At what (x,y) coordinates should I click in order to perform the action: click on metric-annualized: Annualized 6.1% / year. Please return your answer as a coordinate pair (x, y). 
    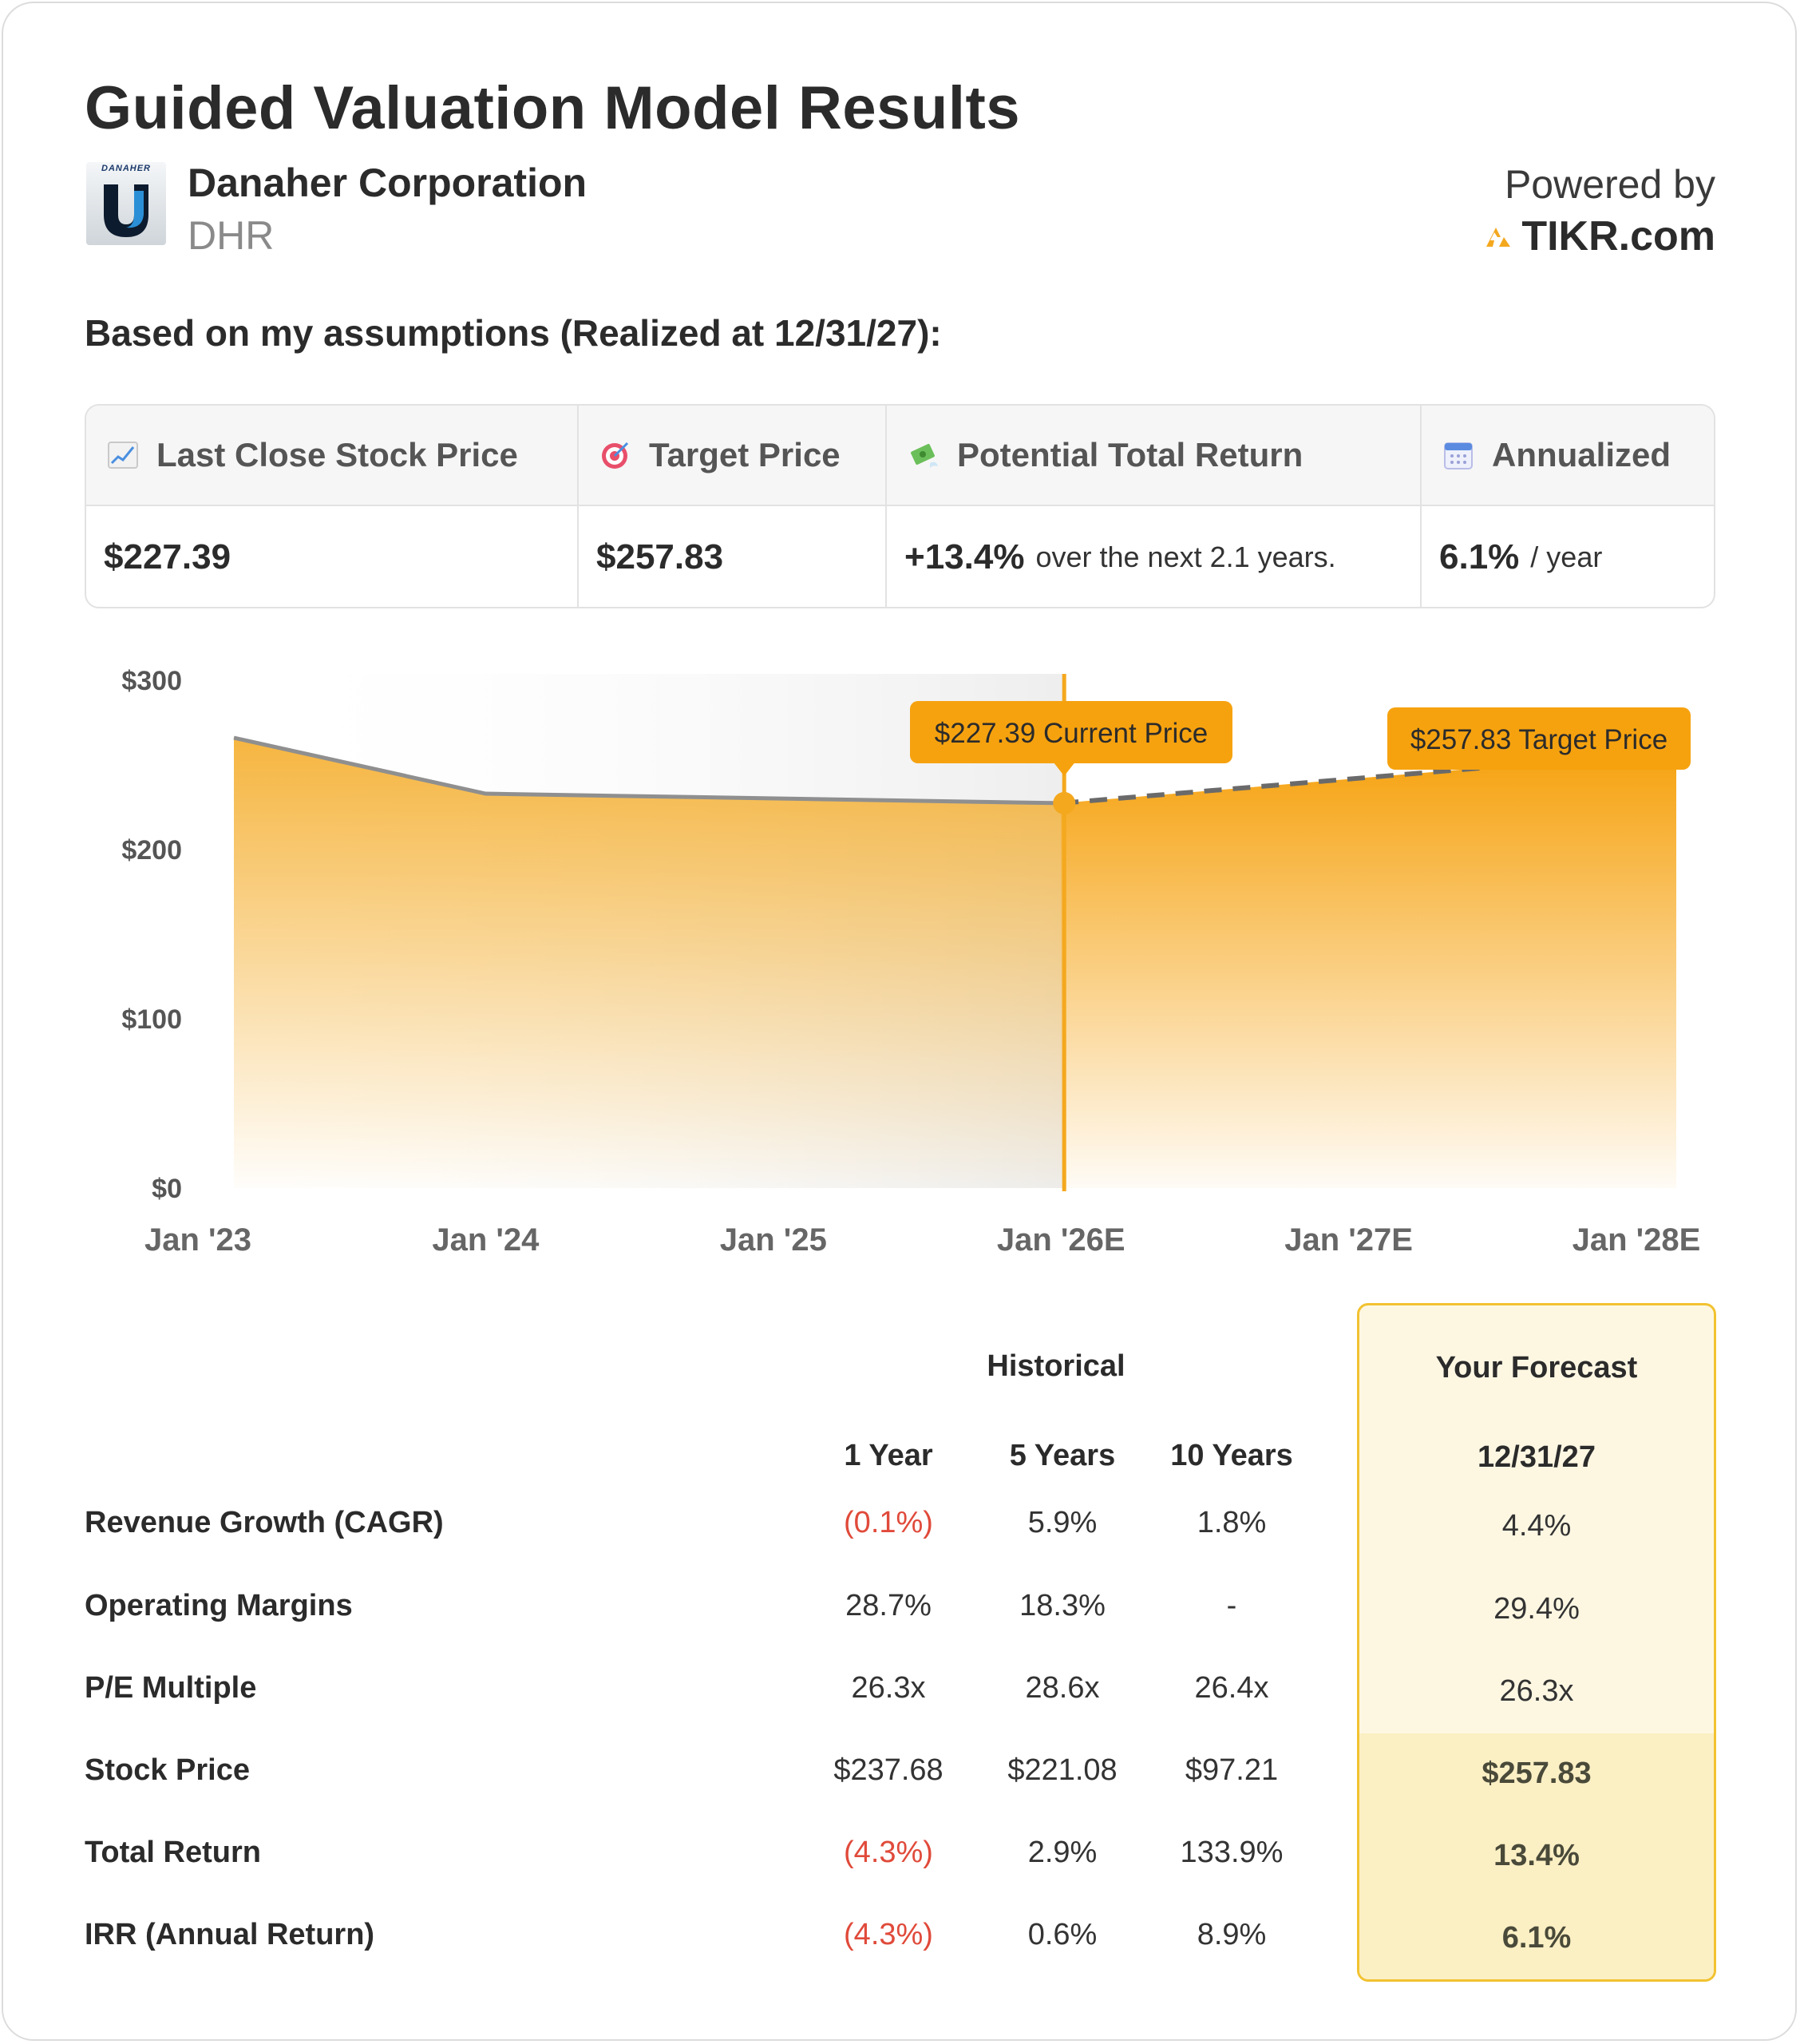
    Looking at the image, I should click on (1568, 506).